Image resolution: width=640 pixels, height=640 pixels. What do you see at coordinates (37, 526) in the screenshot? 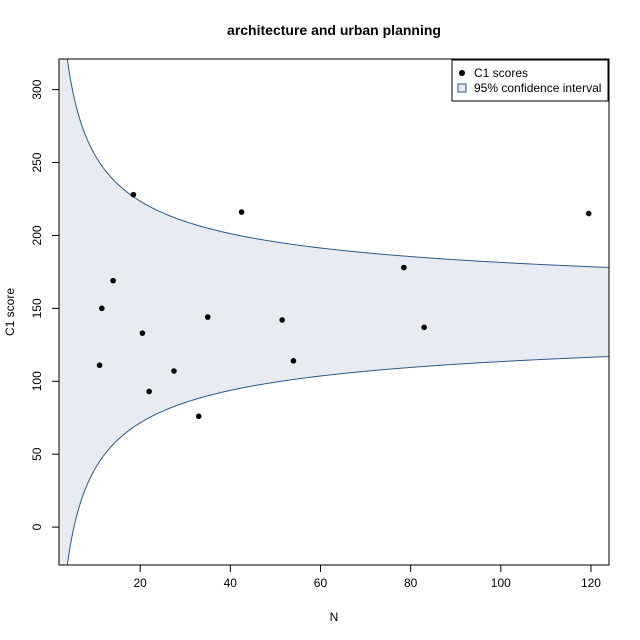
I see `y-tick-label: 0` at bounding box center [37, 526].